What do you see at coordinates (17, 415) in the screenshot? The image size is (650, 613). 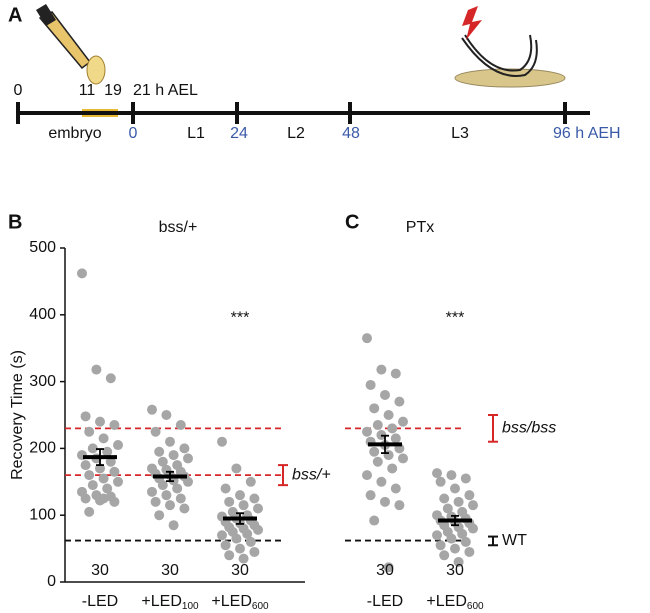 I see `y-axis-label: Recovery Time (s)` at bounding box center [17, 415].